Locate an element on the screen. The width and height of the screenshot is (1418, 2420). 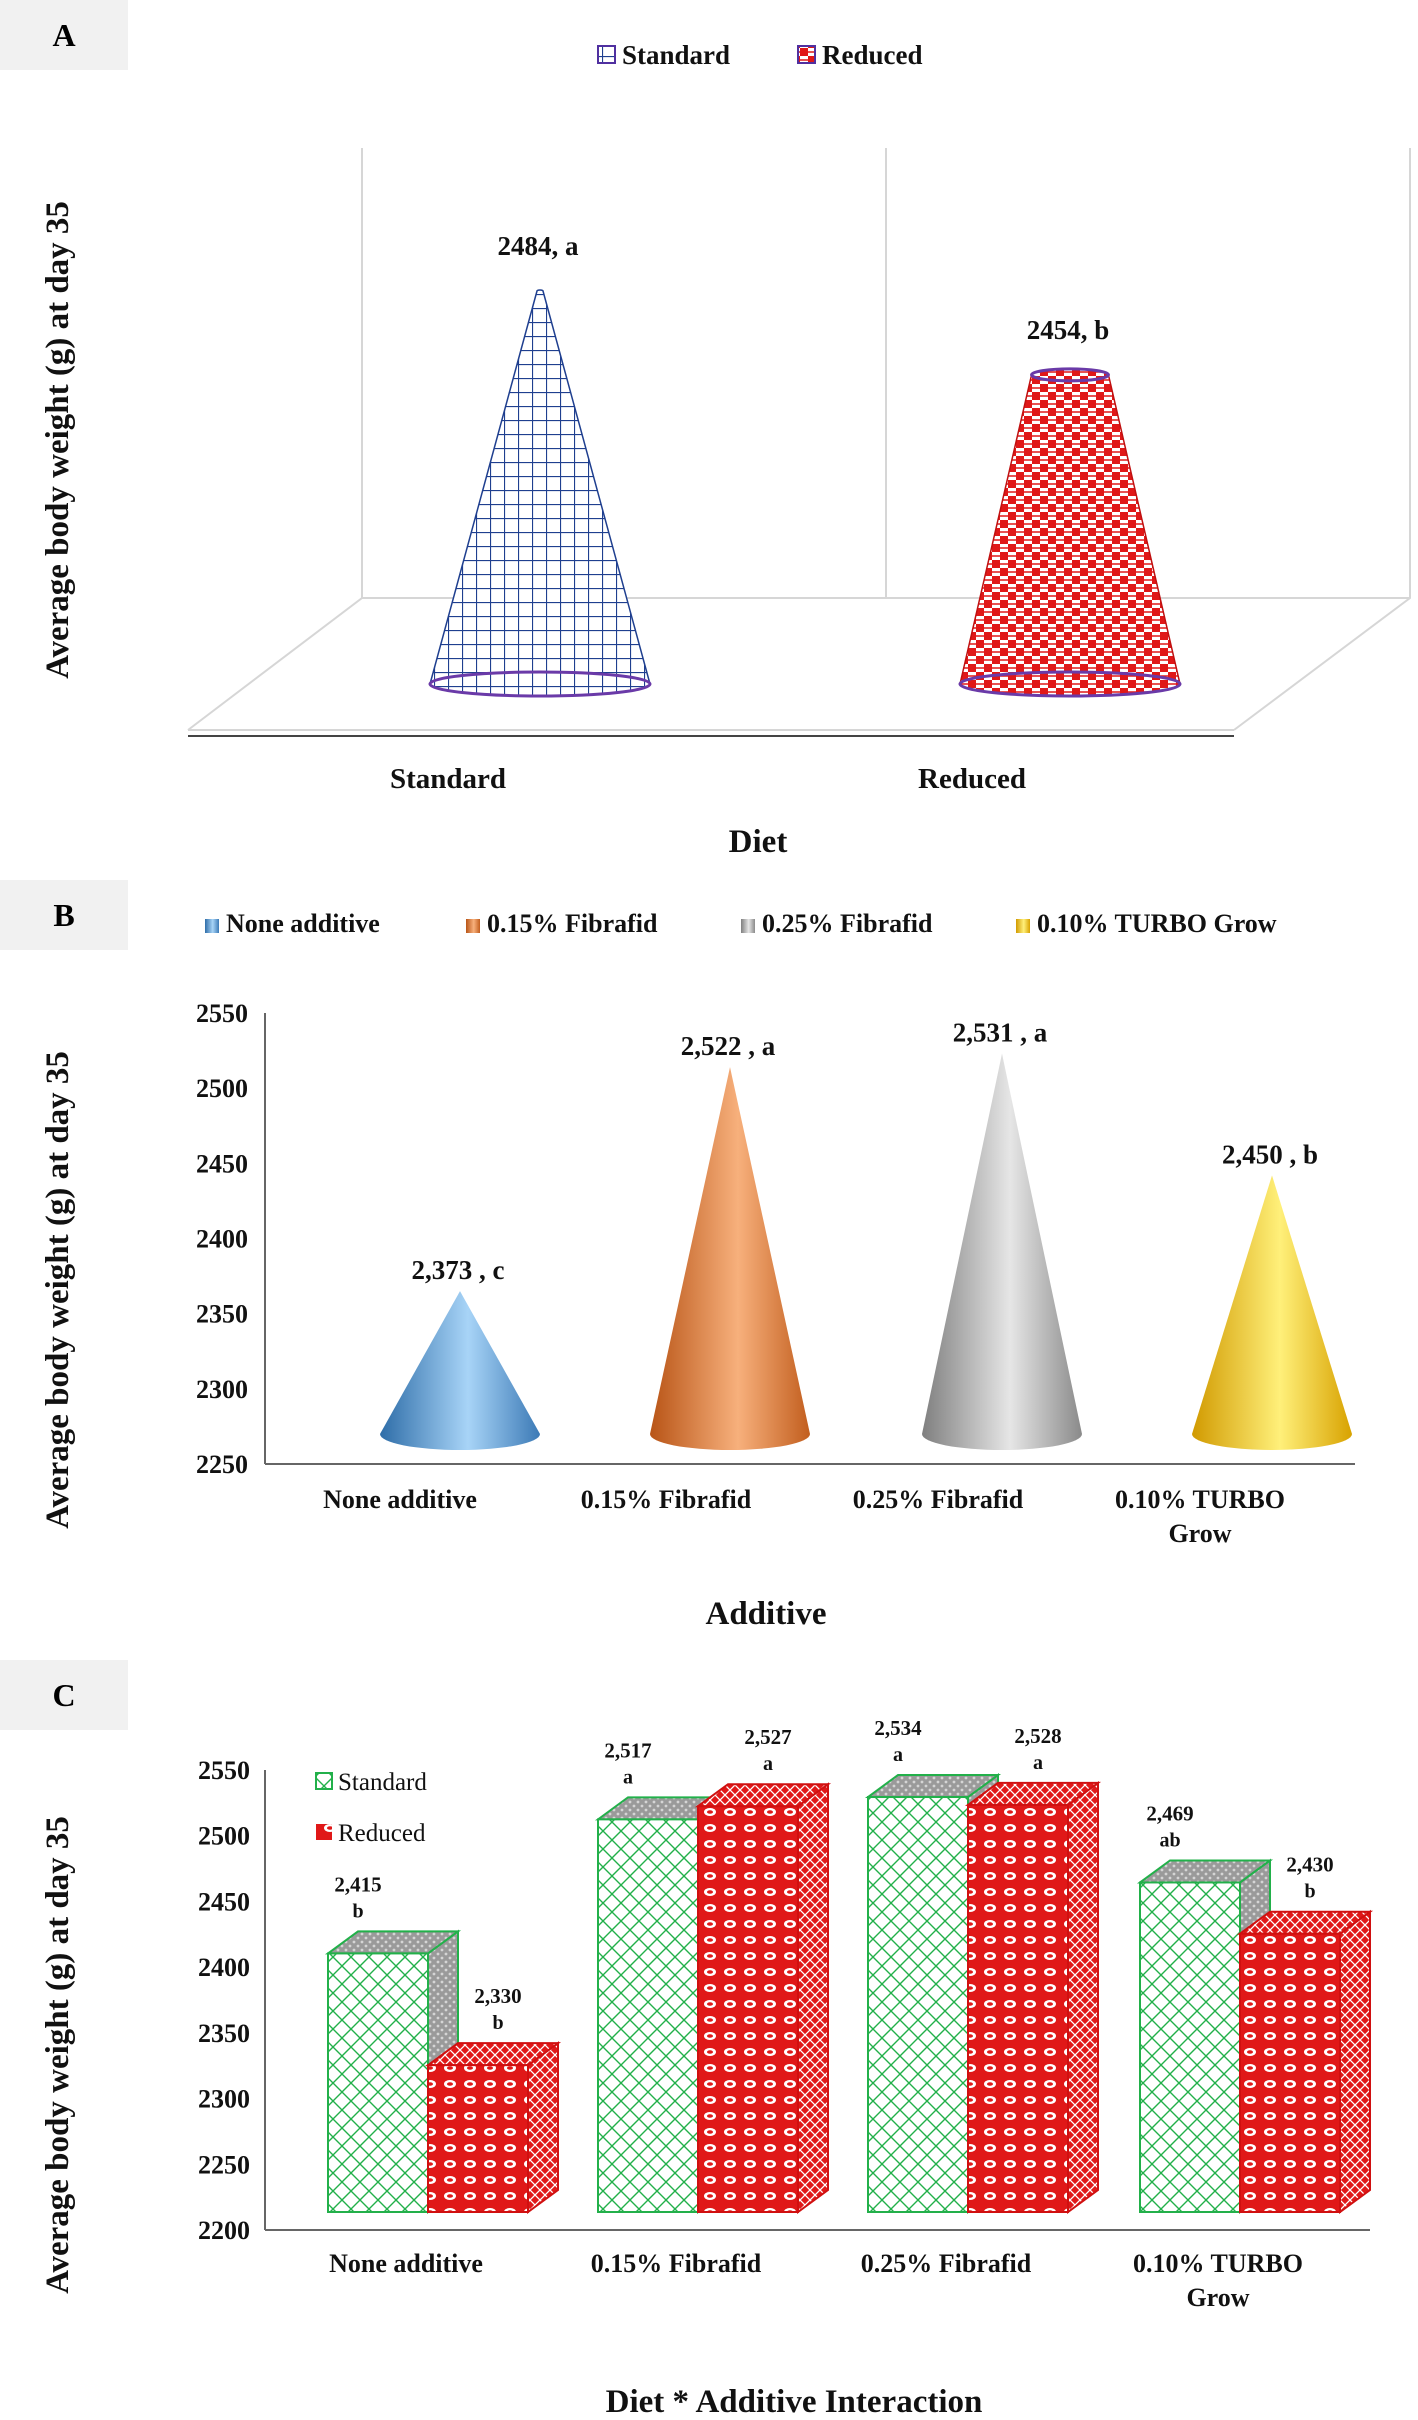
panel-b-tag: B is located at coordinates (64, 915).